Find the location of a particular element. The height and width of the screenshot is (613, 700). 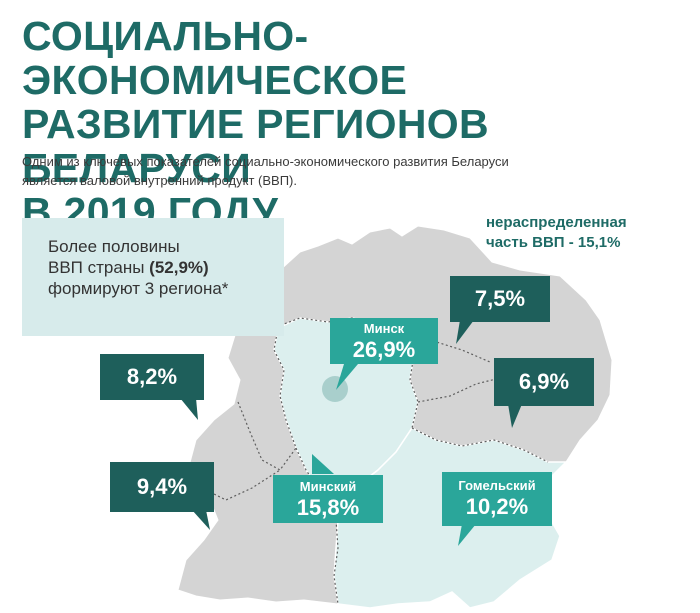

callout-minsk-region: Минский 15,8% is located at coordinates (328, 499).